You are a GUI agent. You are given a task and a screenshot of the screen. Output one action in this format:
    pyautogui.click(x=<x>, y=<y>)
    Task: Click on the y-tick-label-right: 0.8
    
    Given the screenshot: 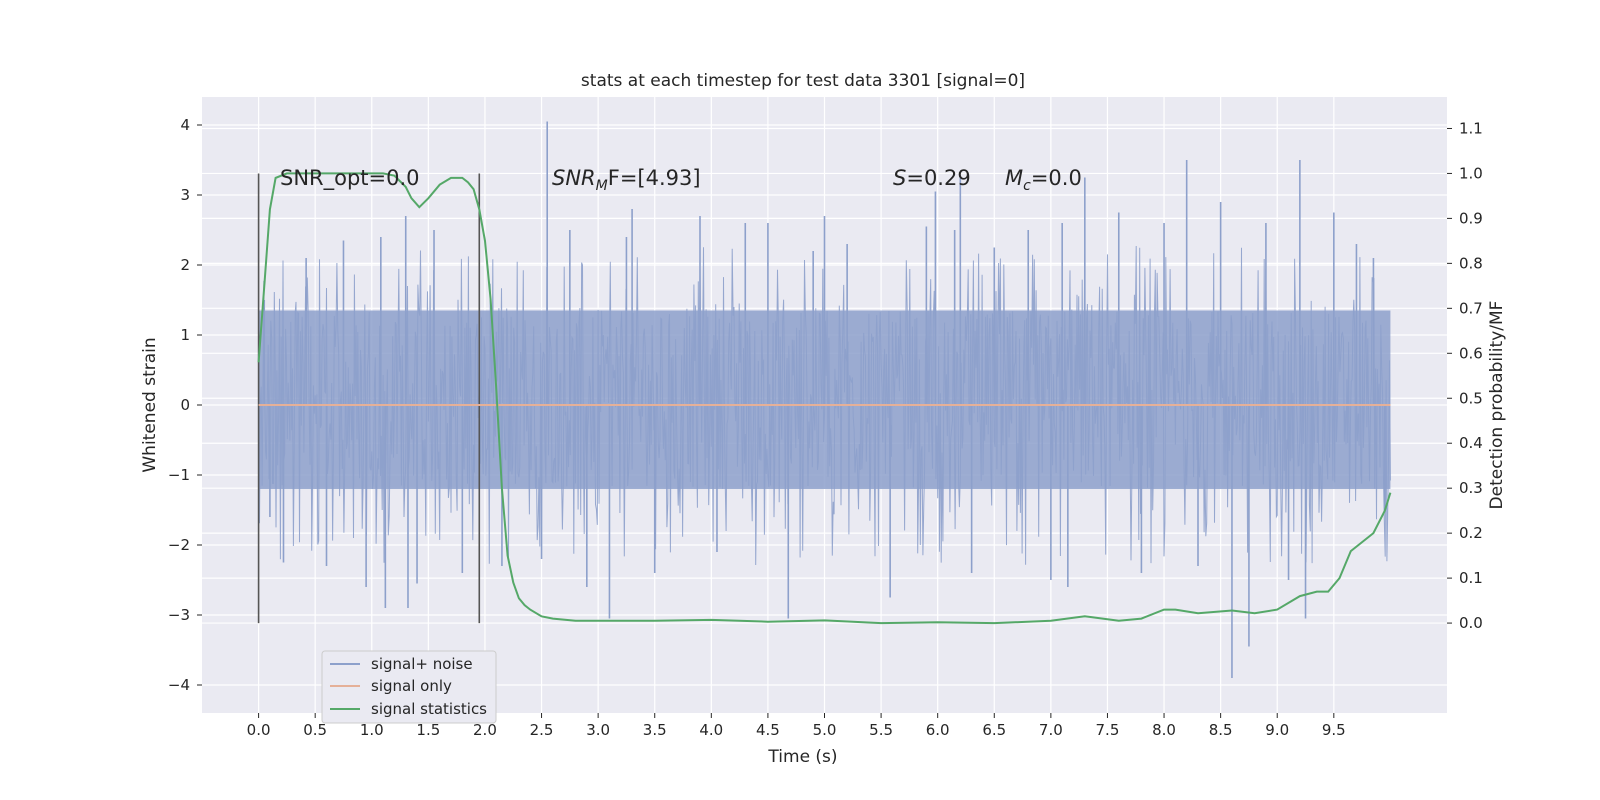 What is the action you would take?
    pyautogui.click(x=1471, y=263)
    